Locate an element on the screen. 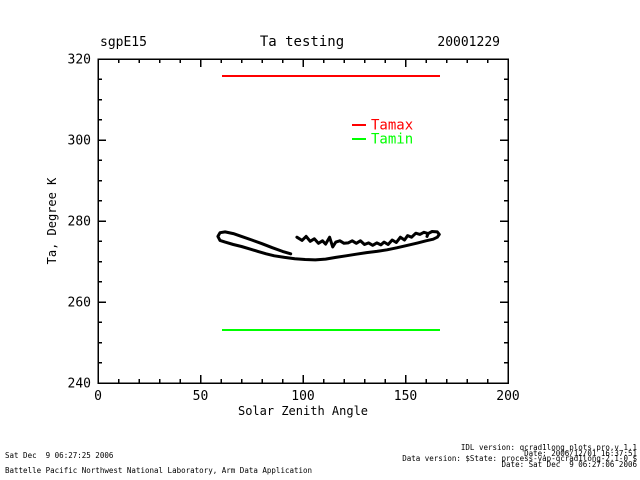 The height and width of the screenshot is (480, 640). y-tick-label: 300 is located at coordinates (79, 141).